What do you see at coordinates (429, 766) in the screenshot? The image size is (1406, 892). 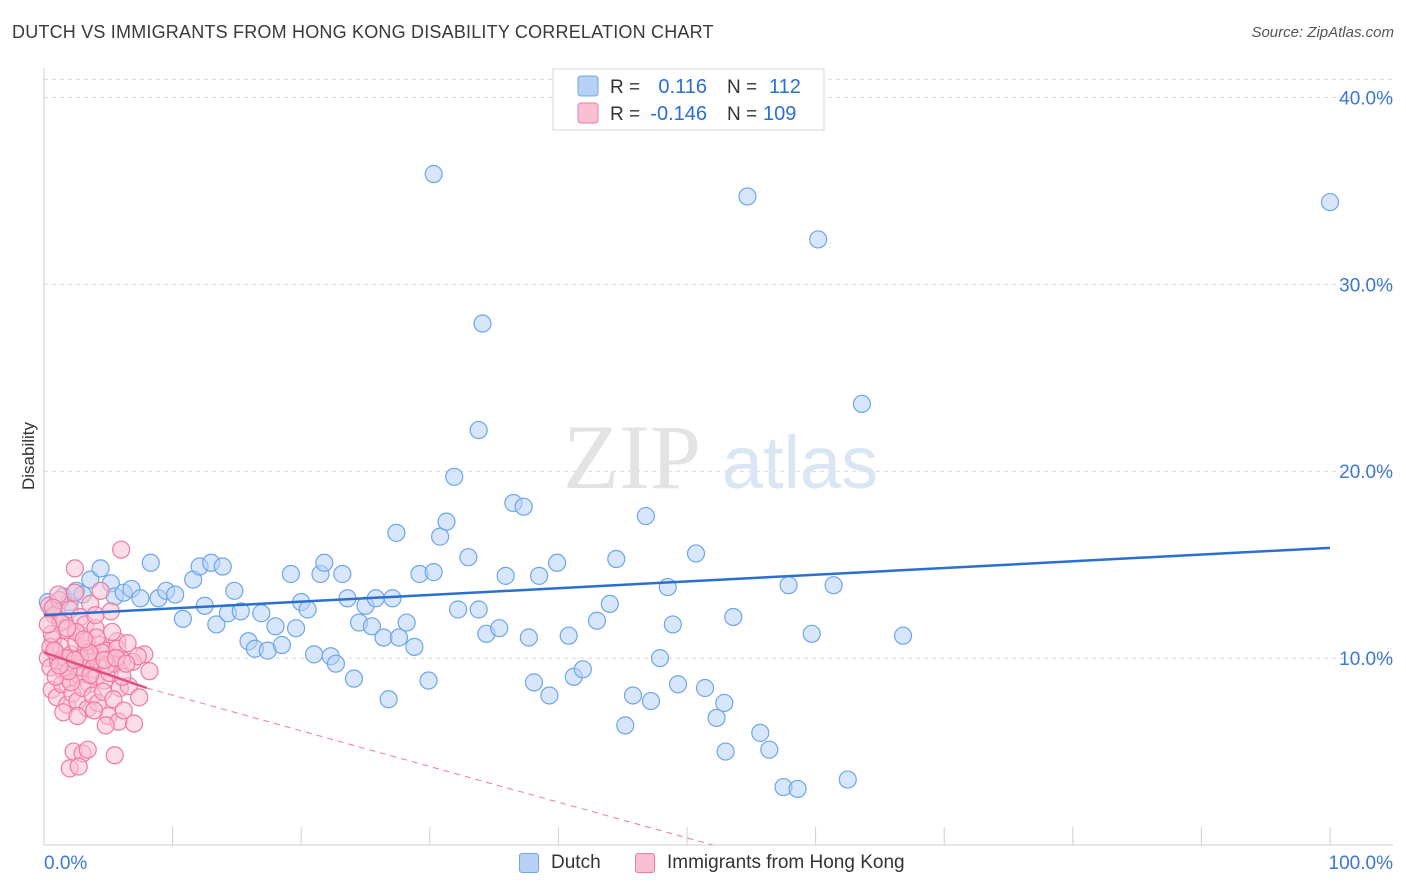 I see `trend-line-hongkong-extension` at bounding box center [429, 766].